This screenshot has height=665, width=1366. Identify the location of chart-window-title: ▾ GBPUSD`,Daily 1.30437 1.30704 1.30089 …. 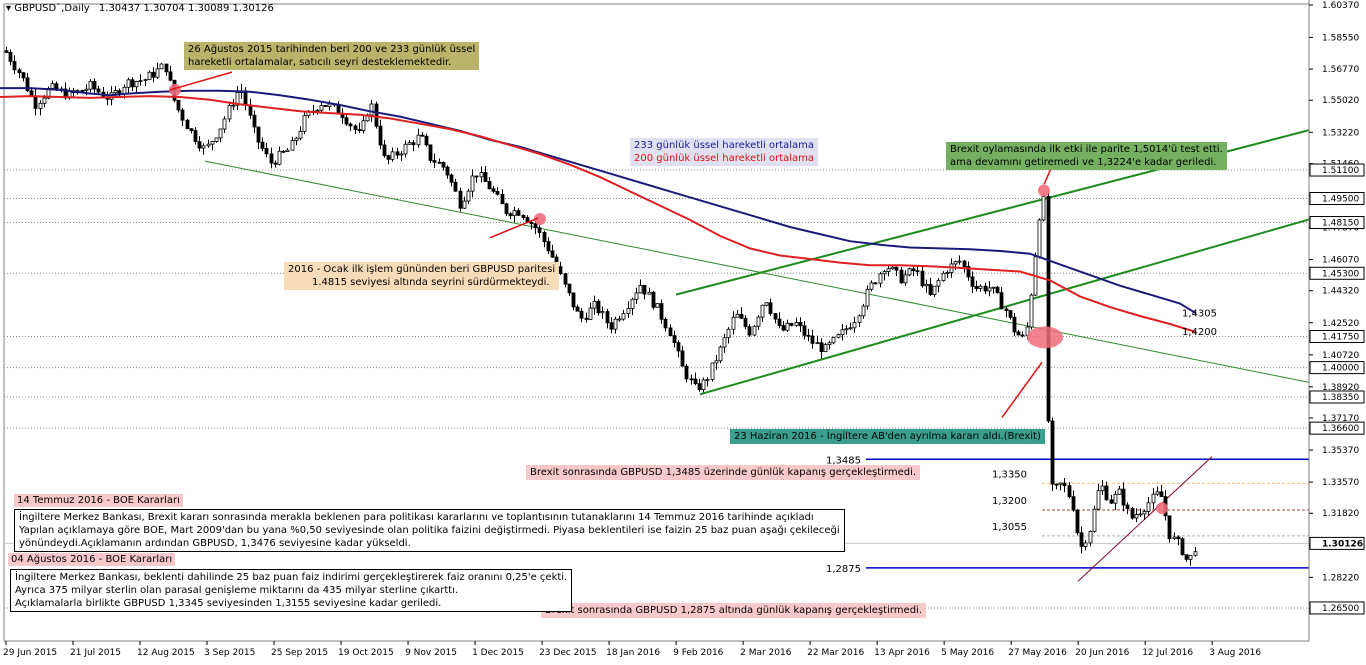
(140, 8).